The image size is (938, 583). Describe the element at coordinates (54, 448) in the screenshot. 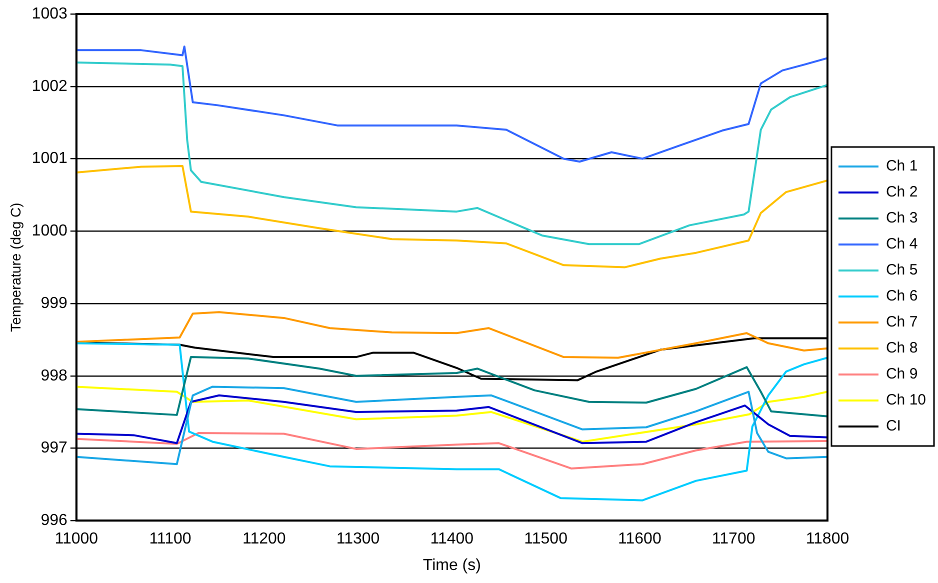

I see `y-tick-label: 997` at that location.